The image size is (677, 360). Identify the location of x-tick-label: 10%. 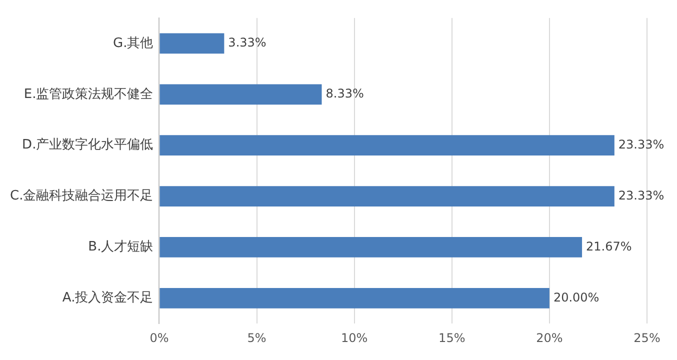
(354, 337).